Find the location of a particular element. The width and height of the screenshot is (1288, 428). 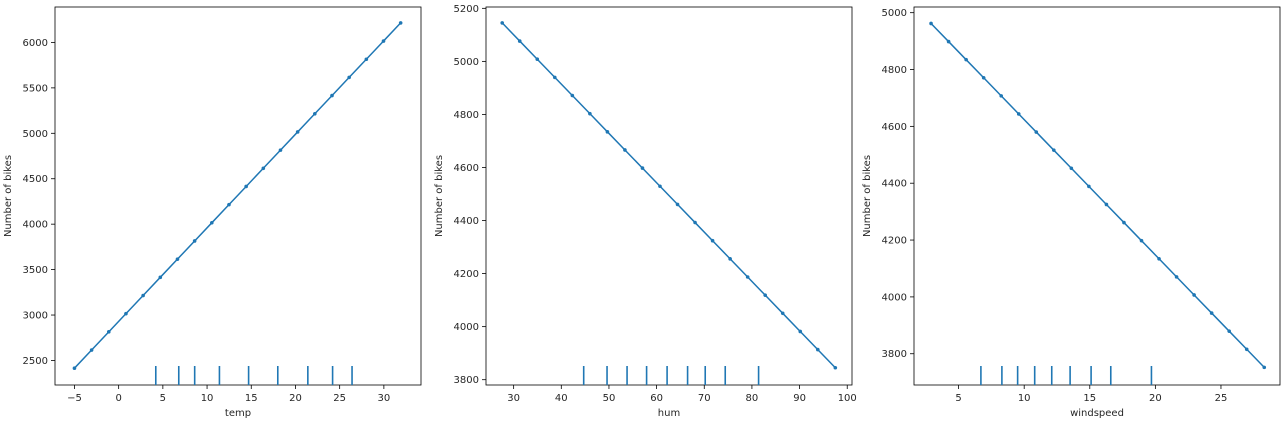

x-tick-label: −5 is located at coordinates (74, 398).